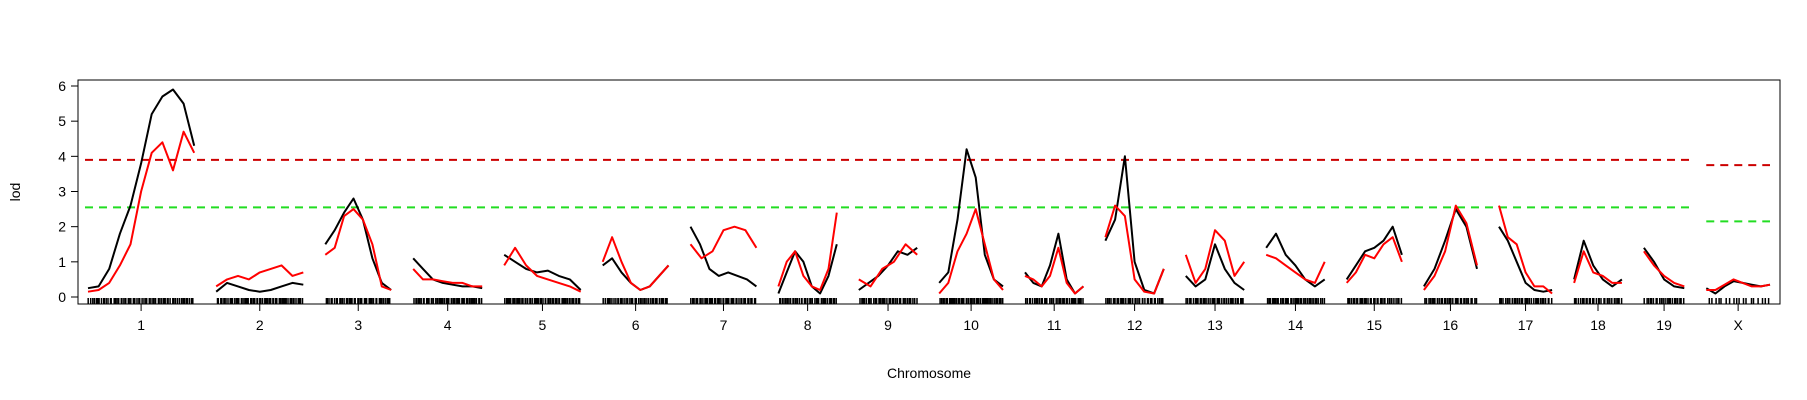 Image resolution: width=1807 pixels, height=400 pixels. What do you see at coordinates (141, 325) in the screenshot?
I see `x-tick-label-chr-1: 1` at bounding box center [141, 325].